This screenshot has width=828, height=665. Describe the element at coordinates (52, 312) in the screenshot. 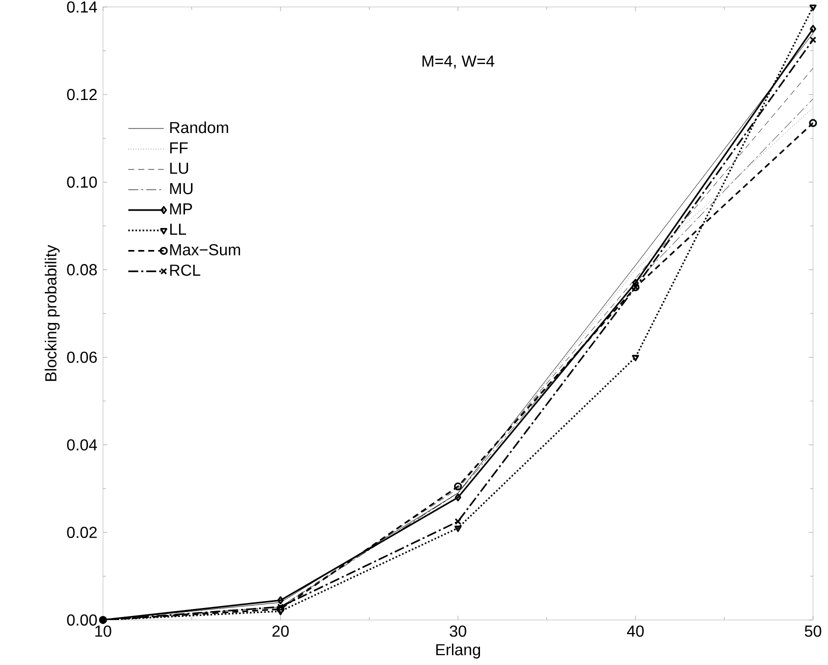

I see `y-axis-title: Blocking probability` at that location.